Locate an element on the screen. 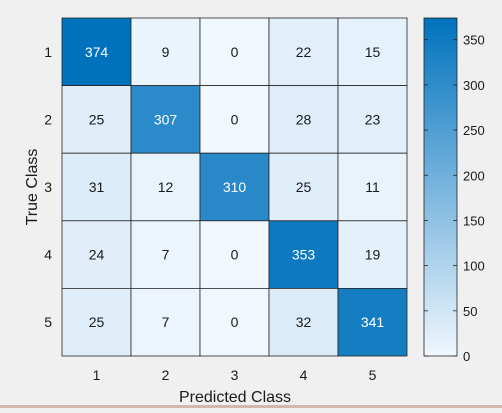  y-tick-label: 4 is located at coordinates (48, 255).